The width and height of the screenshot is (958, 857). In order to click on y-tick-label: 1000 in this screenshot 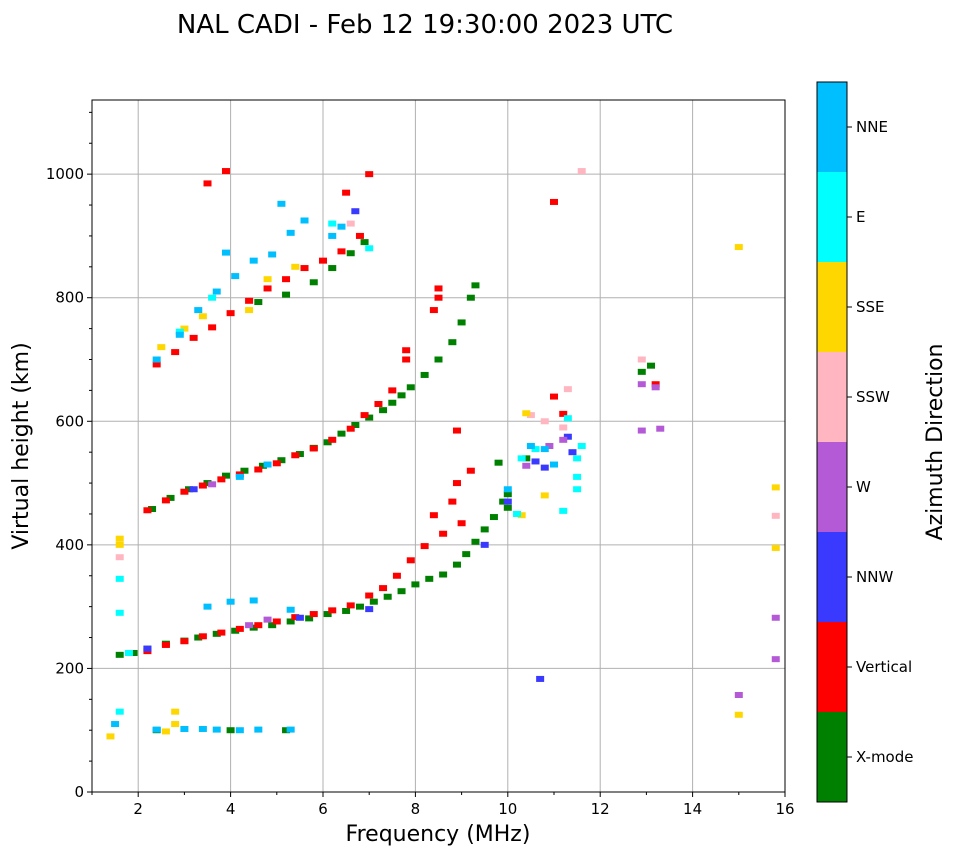, I will do `click(65, 174)`.